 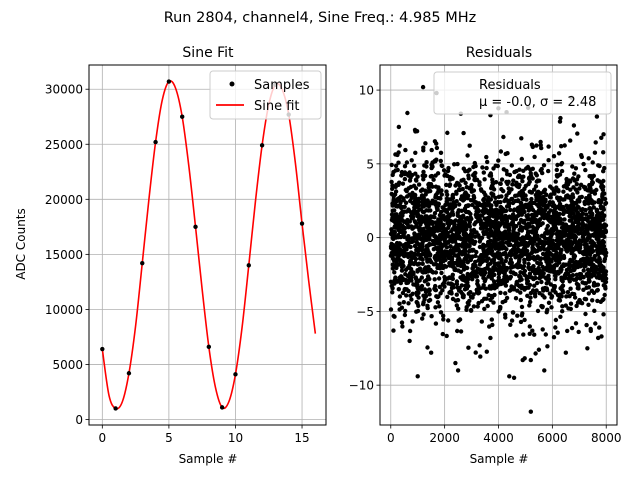 I want to click on sine-fit-xtick-label: 15, so click(x=301, y=438).